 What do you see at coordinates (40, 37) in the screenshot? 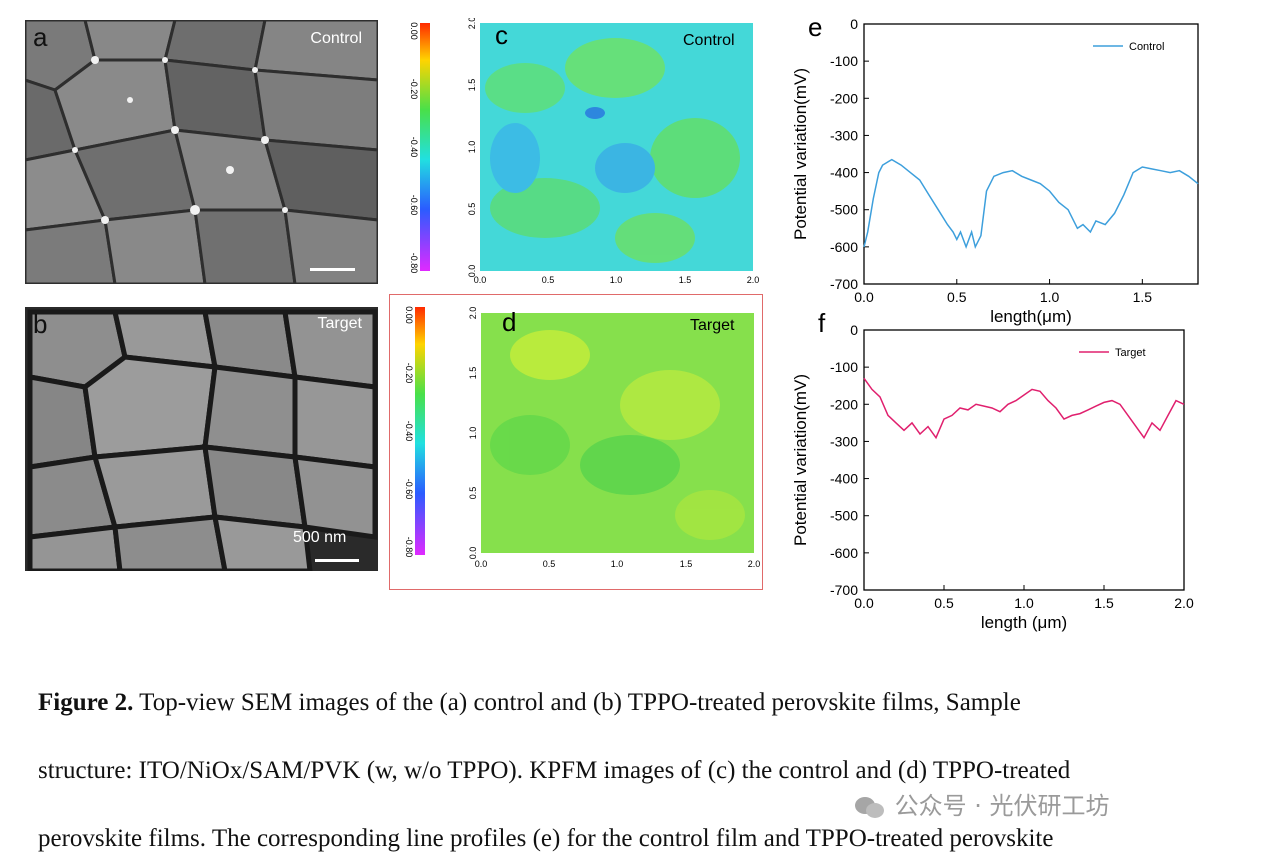
I see `panel-letter-a: a` at bounding box center [40, 37].